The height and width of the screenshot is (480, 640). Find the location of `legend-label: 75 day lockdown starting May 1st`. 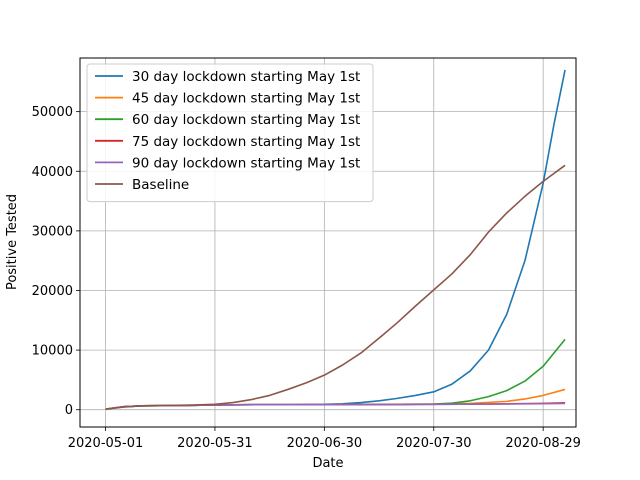

legend-label: 75 day lockdown starting May 1st is located at coordinates (246, 142).